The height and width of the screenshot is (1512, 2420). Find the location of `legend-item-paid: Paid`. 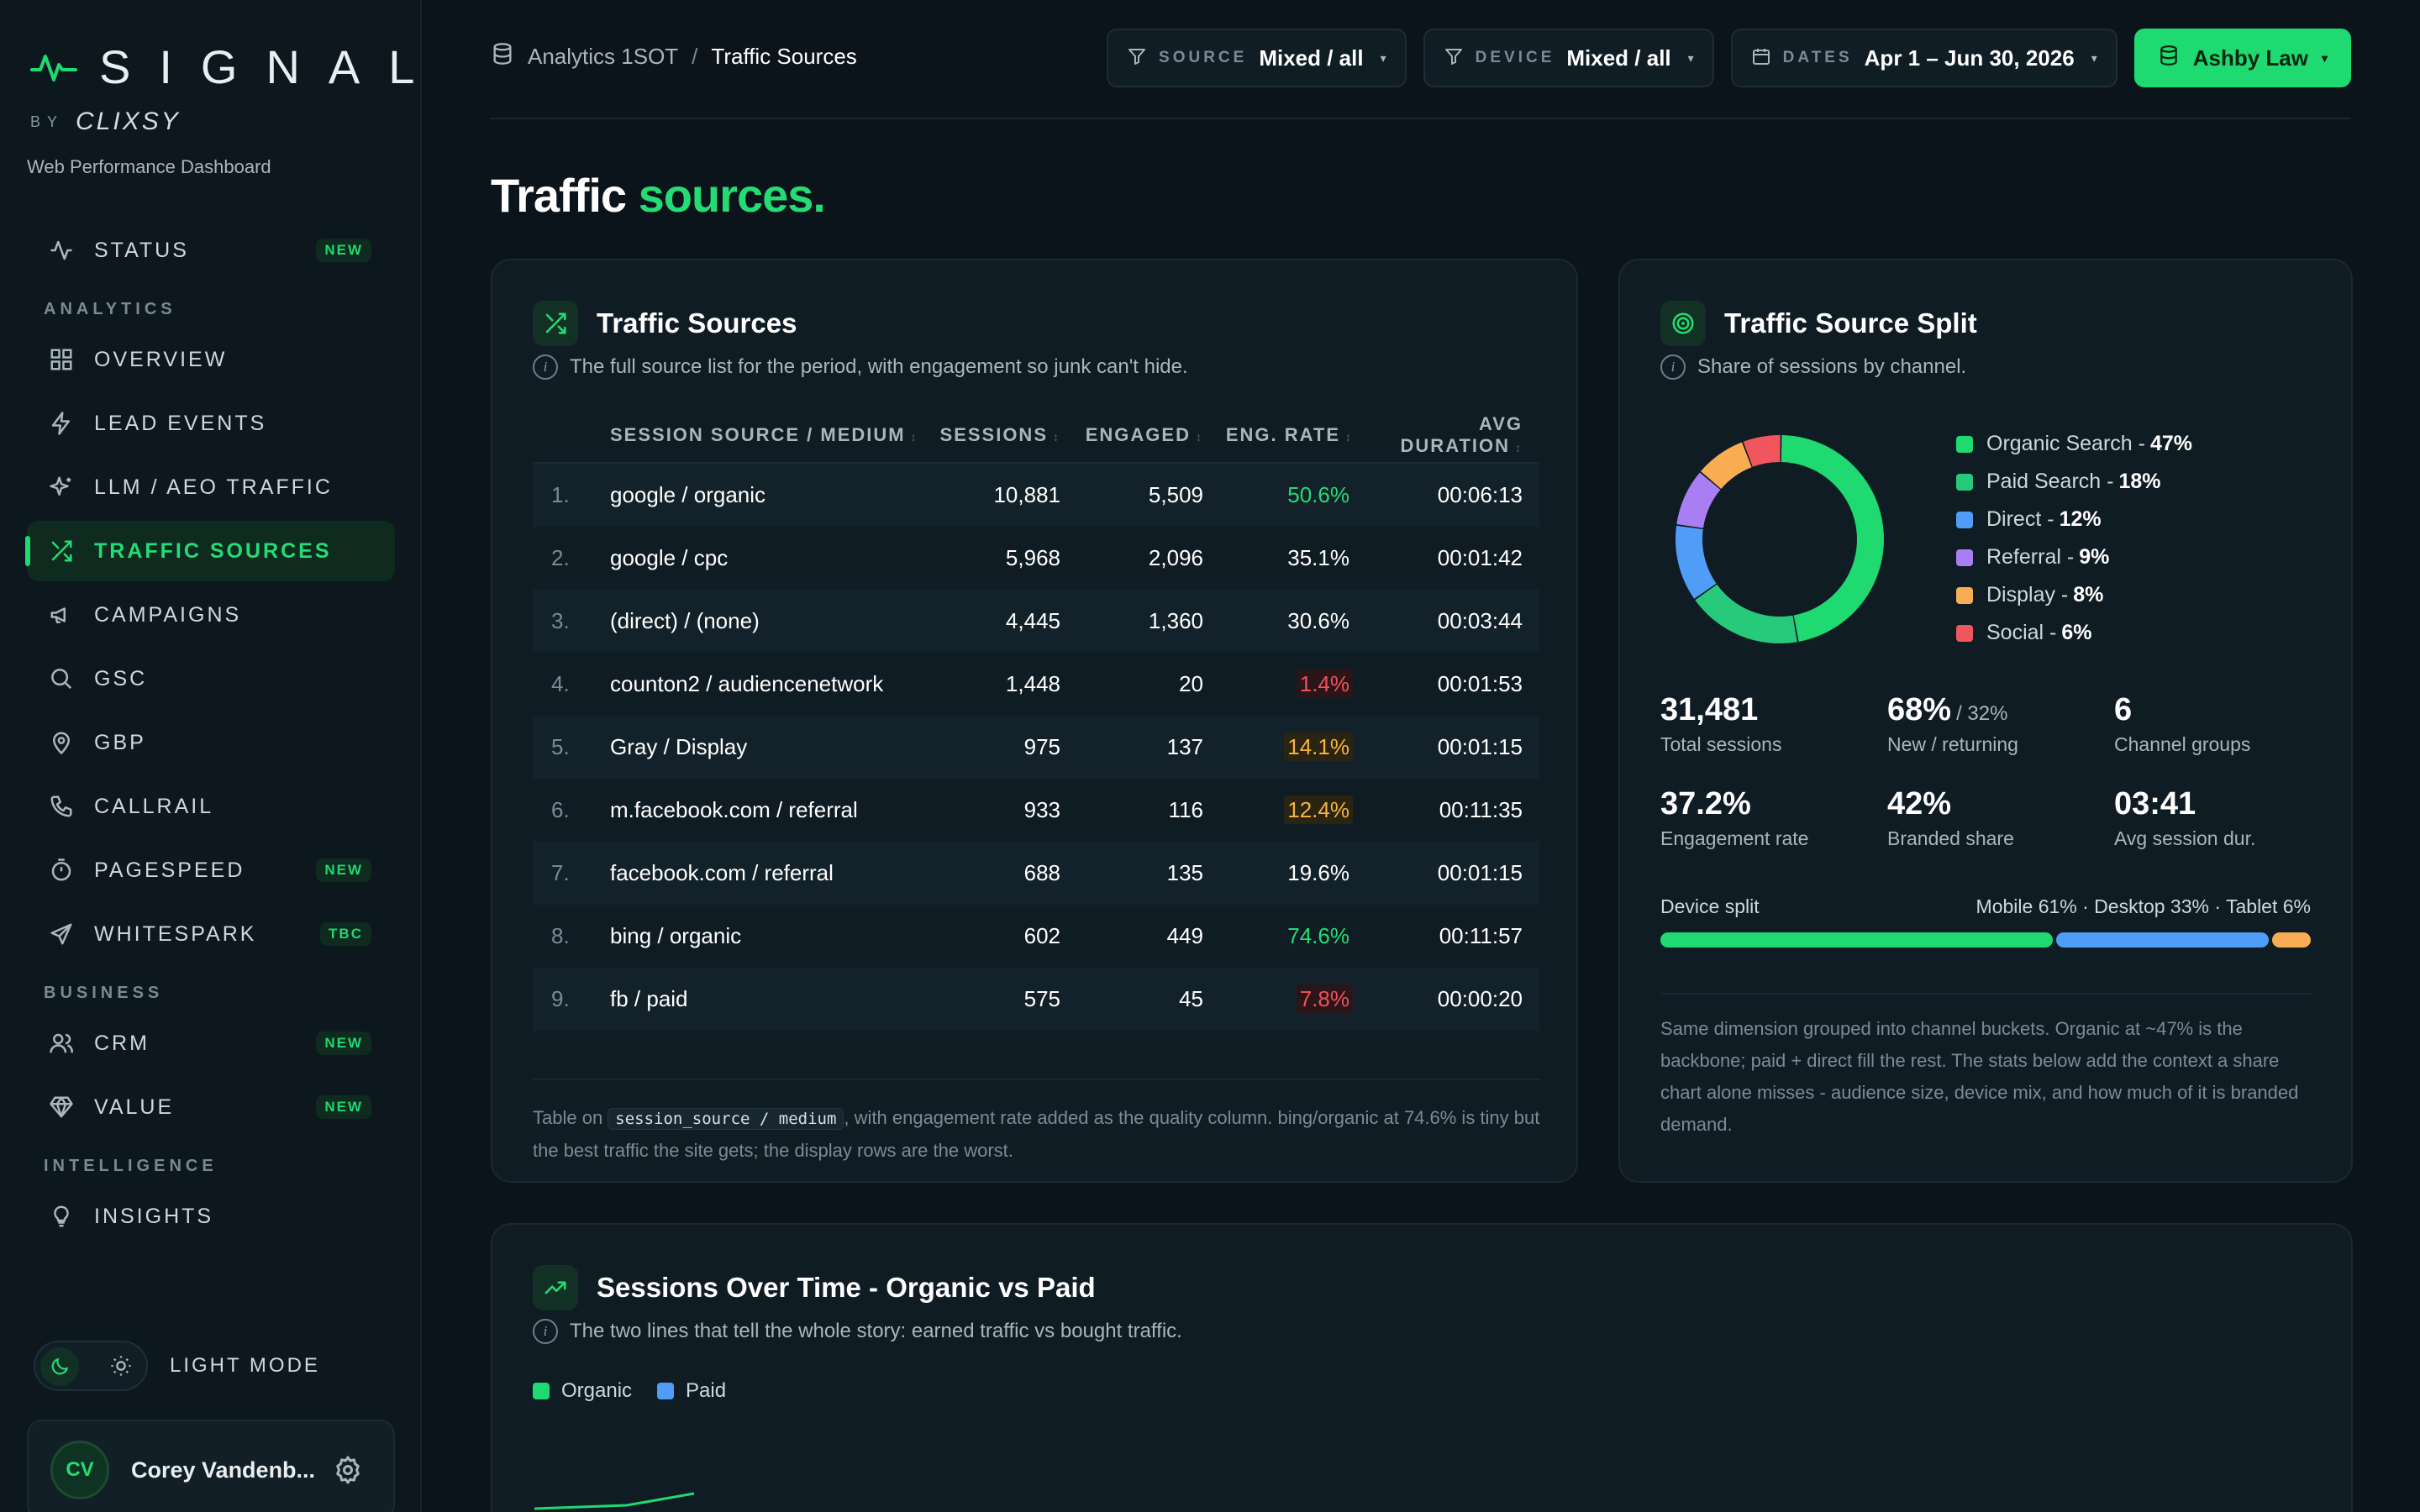

legend-item-paid: Paid is located at coordinates (691, 1391).